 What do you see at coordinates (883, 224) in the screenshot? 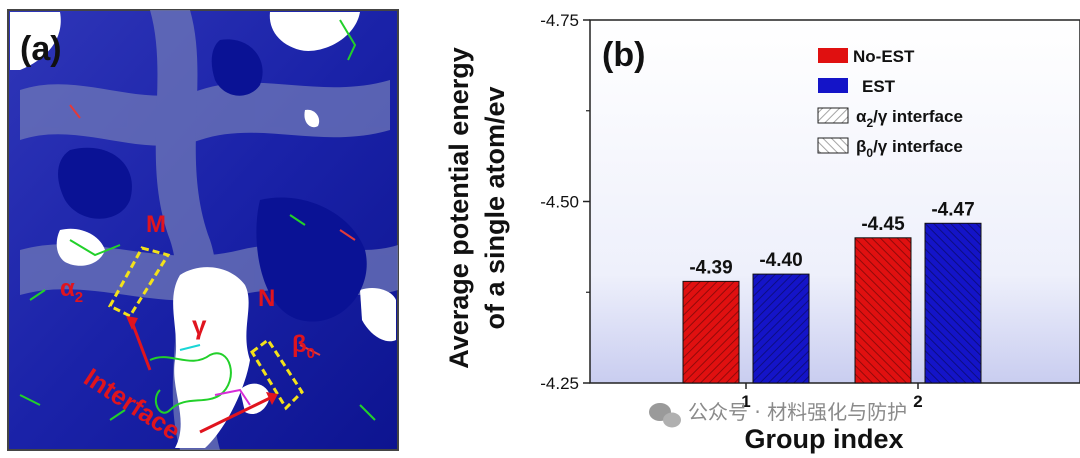
I see `bar-value-label: -4.45` at bounding box center [883, 224].